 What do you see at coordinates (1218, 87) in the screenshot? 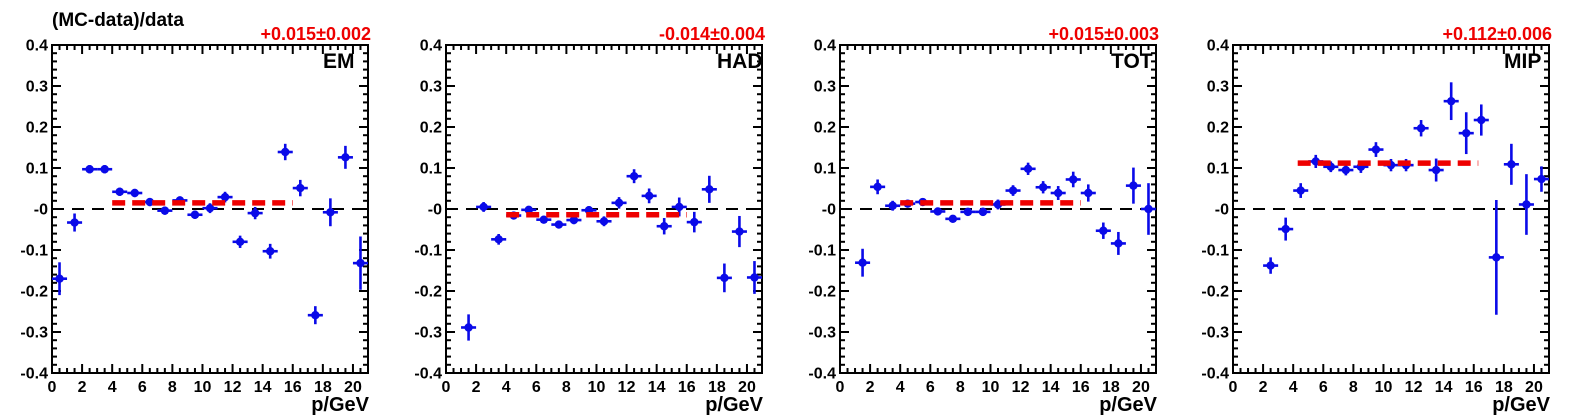
I see `y-axis-tick-label: 0.3` at bounding box center [1218, 87].